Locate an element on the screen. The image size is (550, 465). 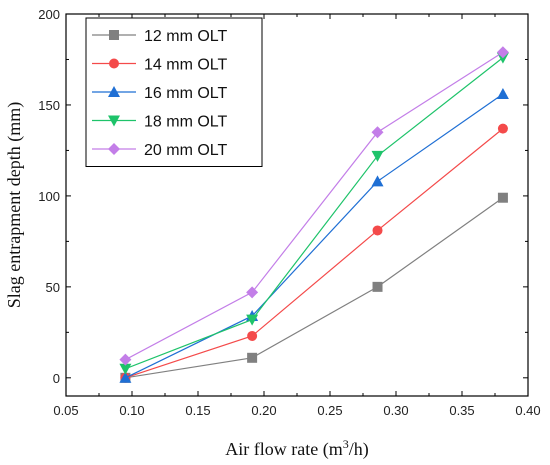
y-tick-label: 200 is located at coordinates (49, 14).